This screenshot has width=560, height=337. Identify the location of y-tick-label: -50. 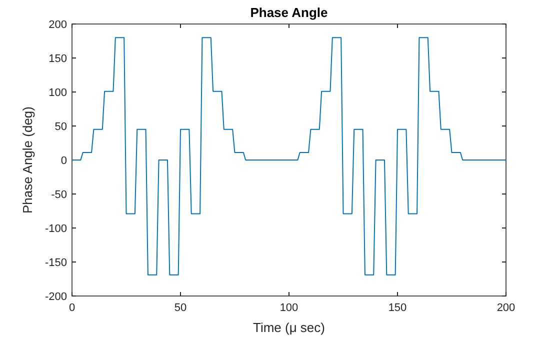
(59, 194).